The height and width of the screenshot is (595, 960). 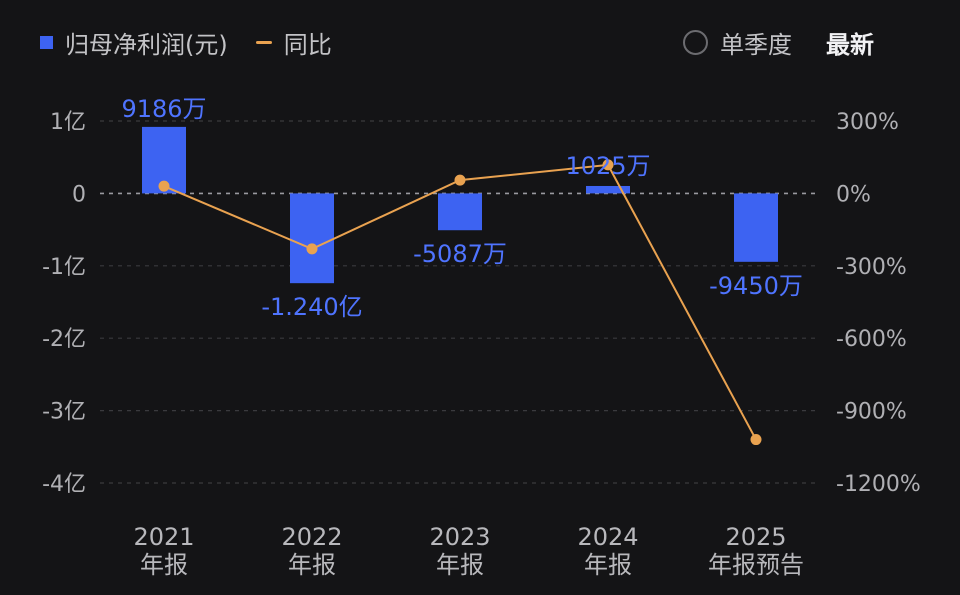 What do you see at coordinates (871, 339) in the screenshot?
I see `right-axis-tick-label: -600%` at bounding box center [871, 339].